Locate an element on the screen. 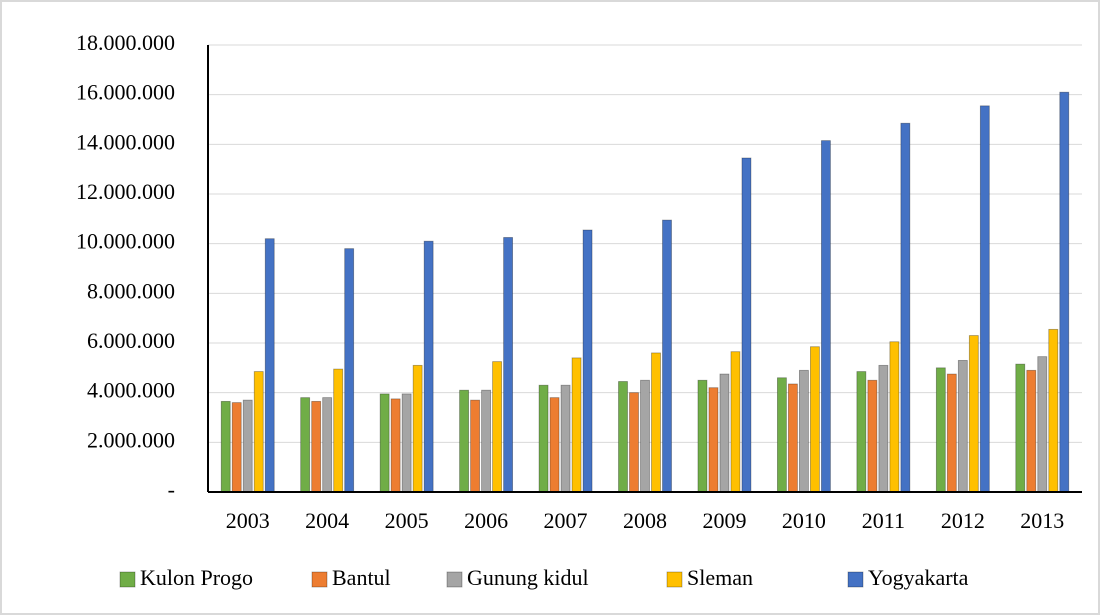 The width and height of the screenshot is (1100, 615). x-tick-label: 2013 is located at coordinates (1042, 520).